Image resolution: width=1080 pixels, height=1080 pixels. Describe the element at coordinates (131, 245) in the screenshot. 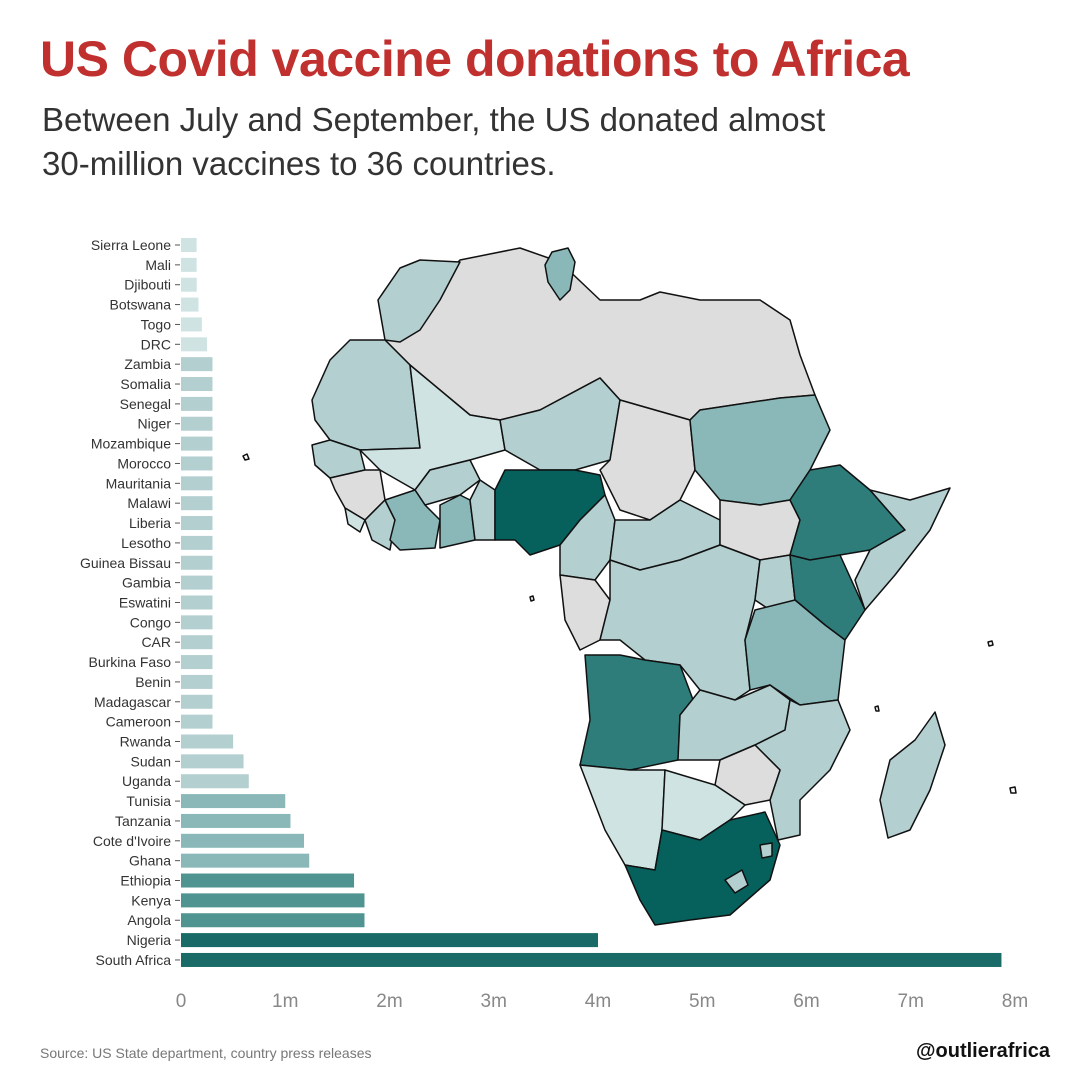

I see `category-label: Sierra Leone` at that location.